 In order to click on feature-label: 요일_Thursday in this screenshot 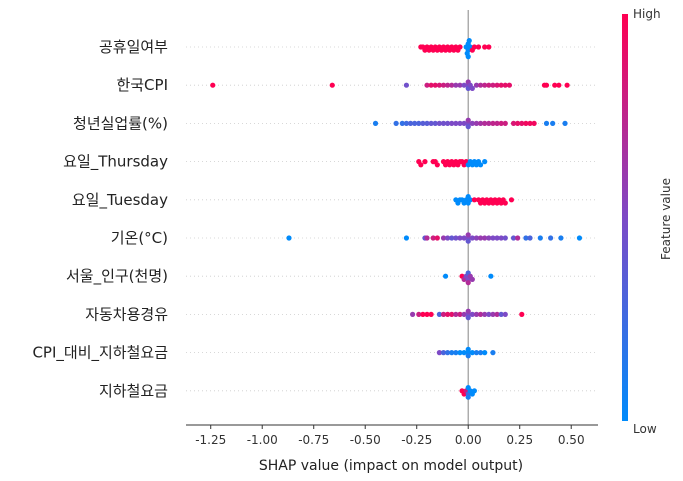, I will do `click(115, 162)`.